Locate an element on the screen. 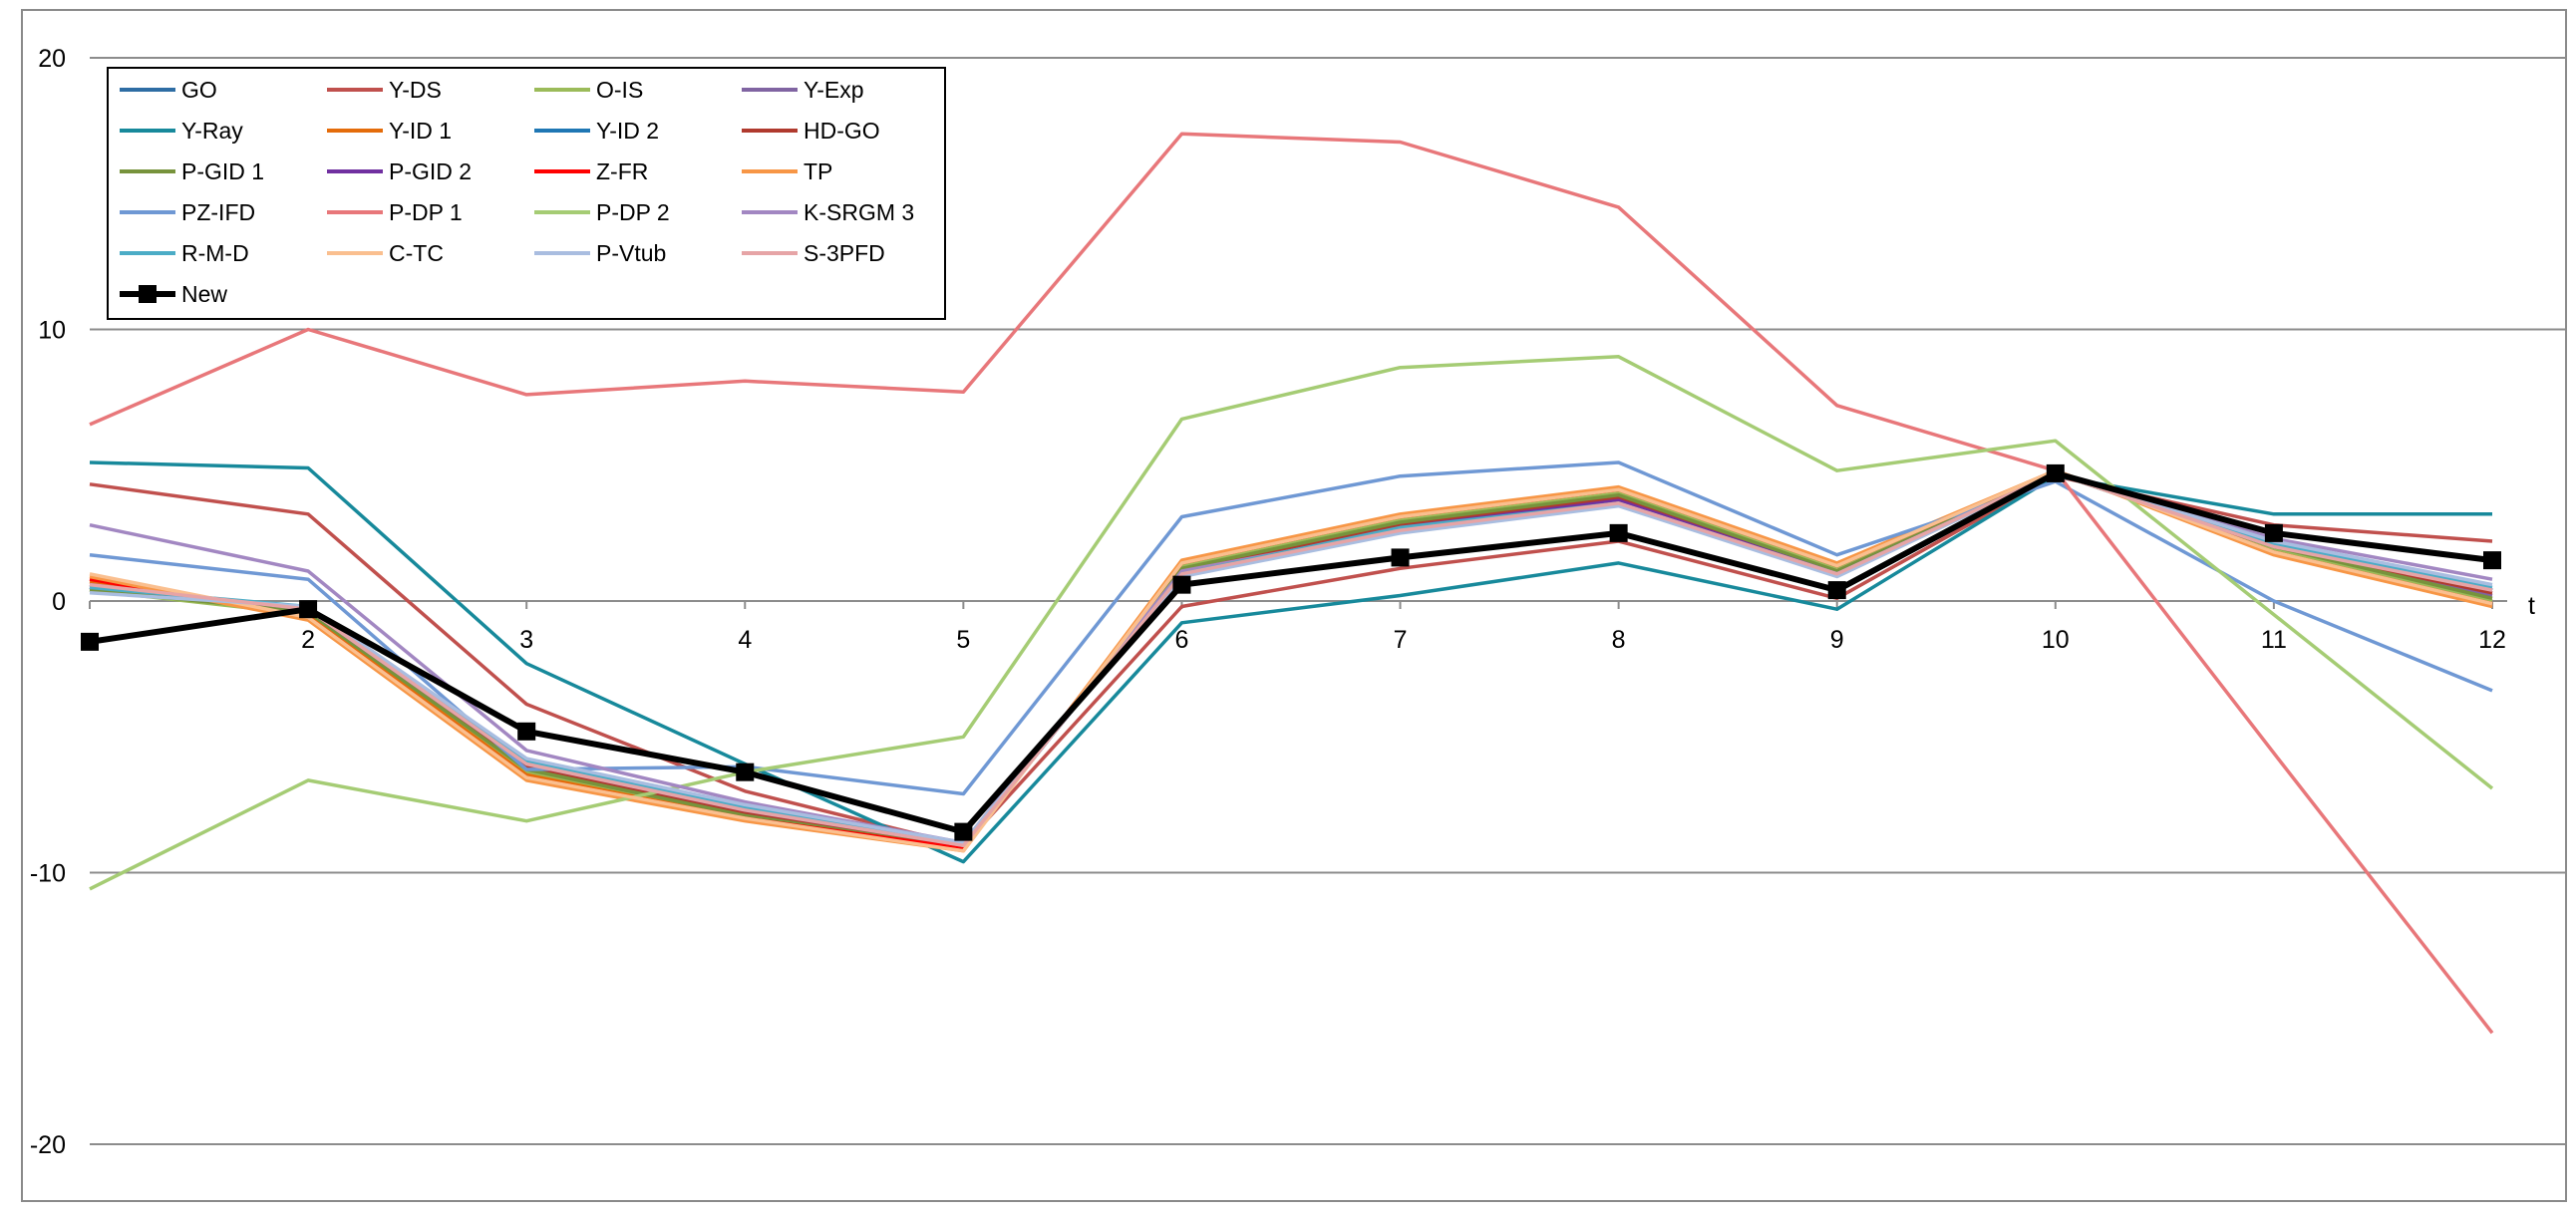  legend-entry-label: HD-GO is located at coordinates (842, 131).